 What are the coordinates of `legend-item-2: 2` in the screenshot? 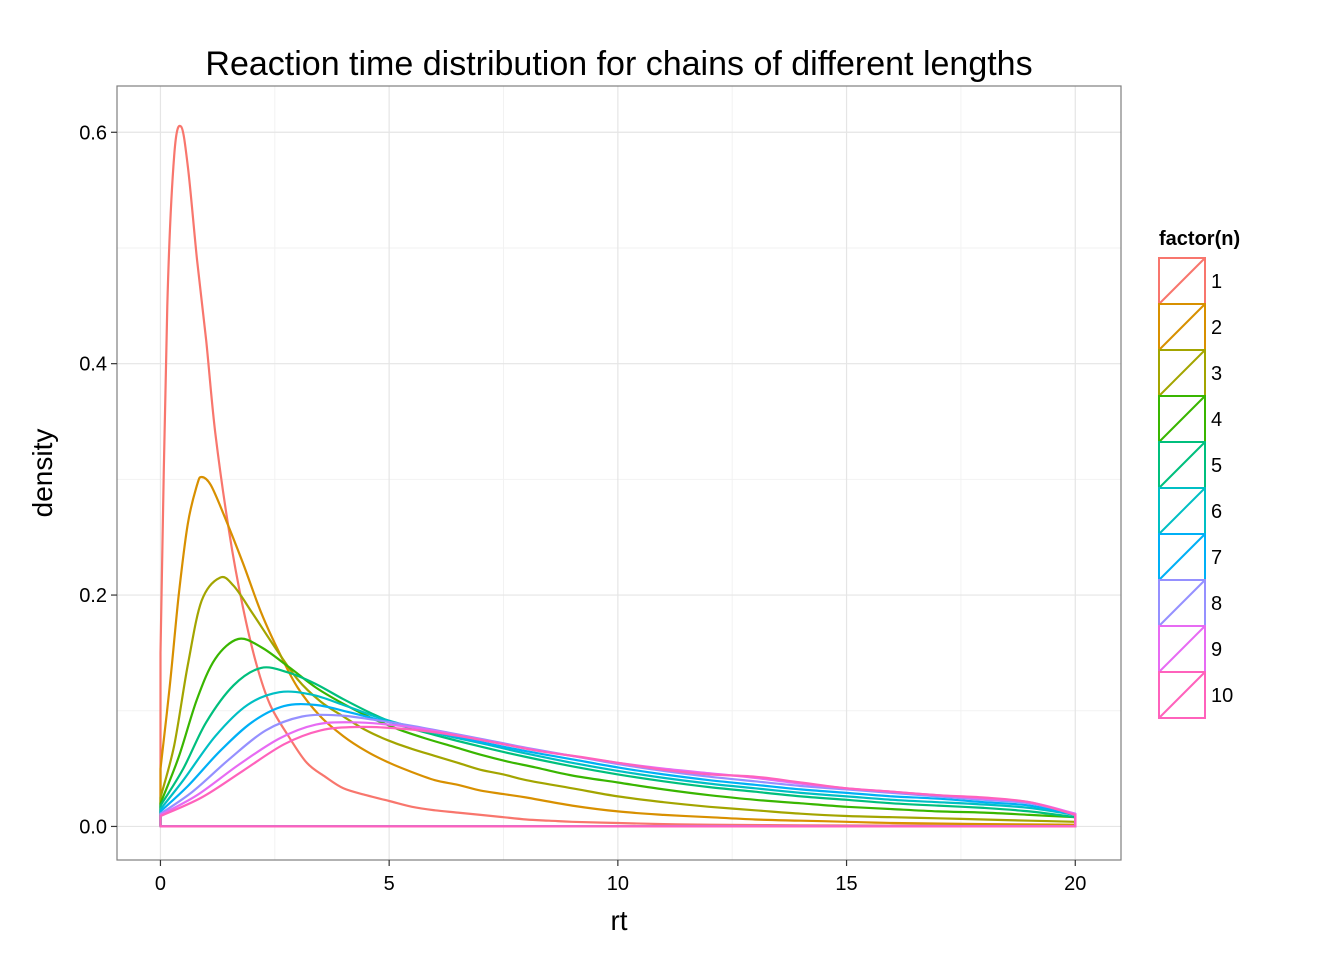 It's located at (1190, 327).